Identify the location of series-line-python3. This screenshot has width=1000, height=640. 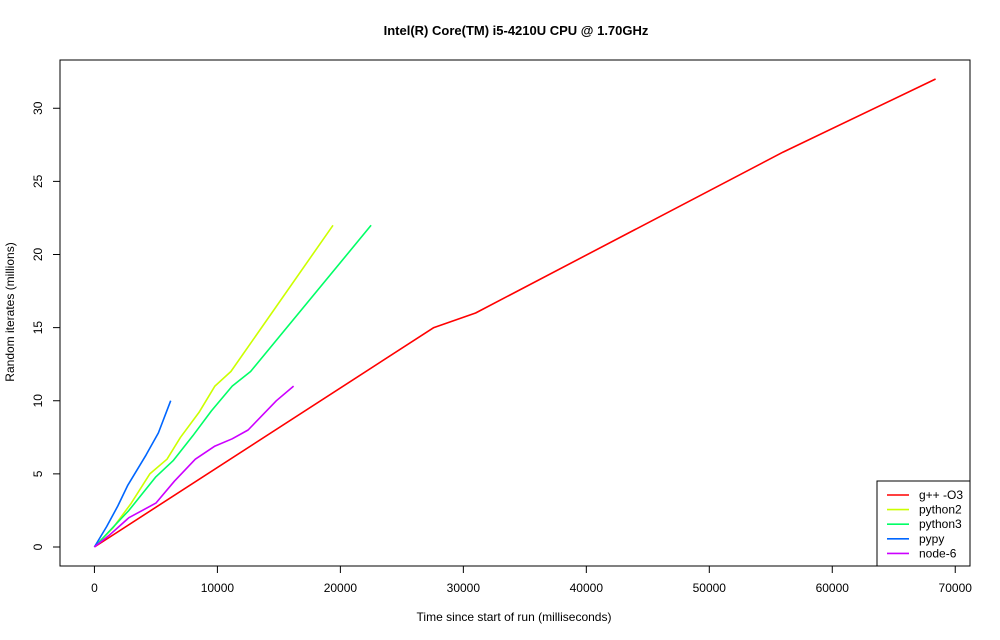
(232, 386).